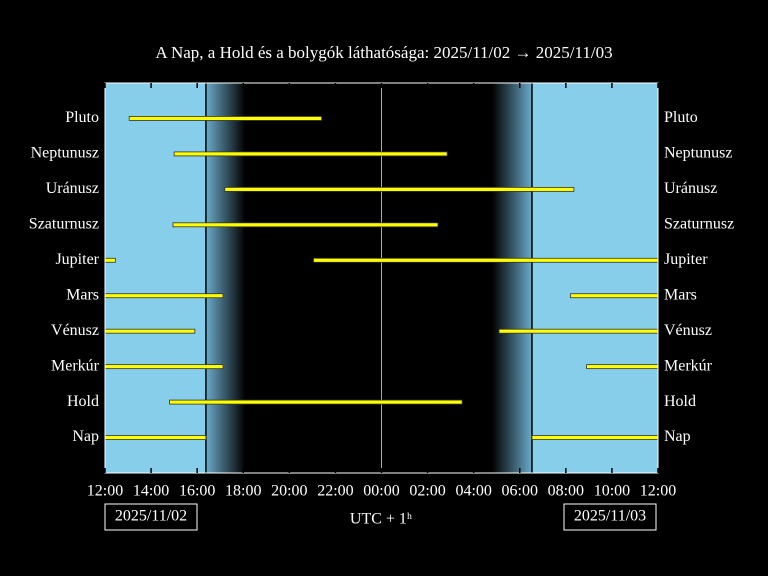  I want to click on x-tick-label: 14:00, so click(151, 491).